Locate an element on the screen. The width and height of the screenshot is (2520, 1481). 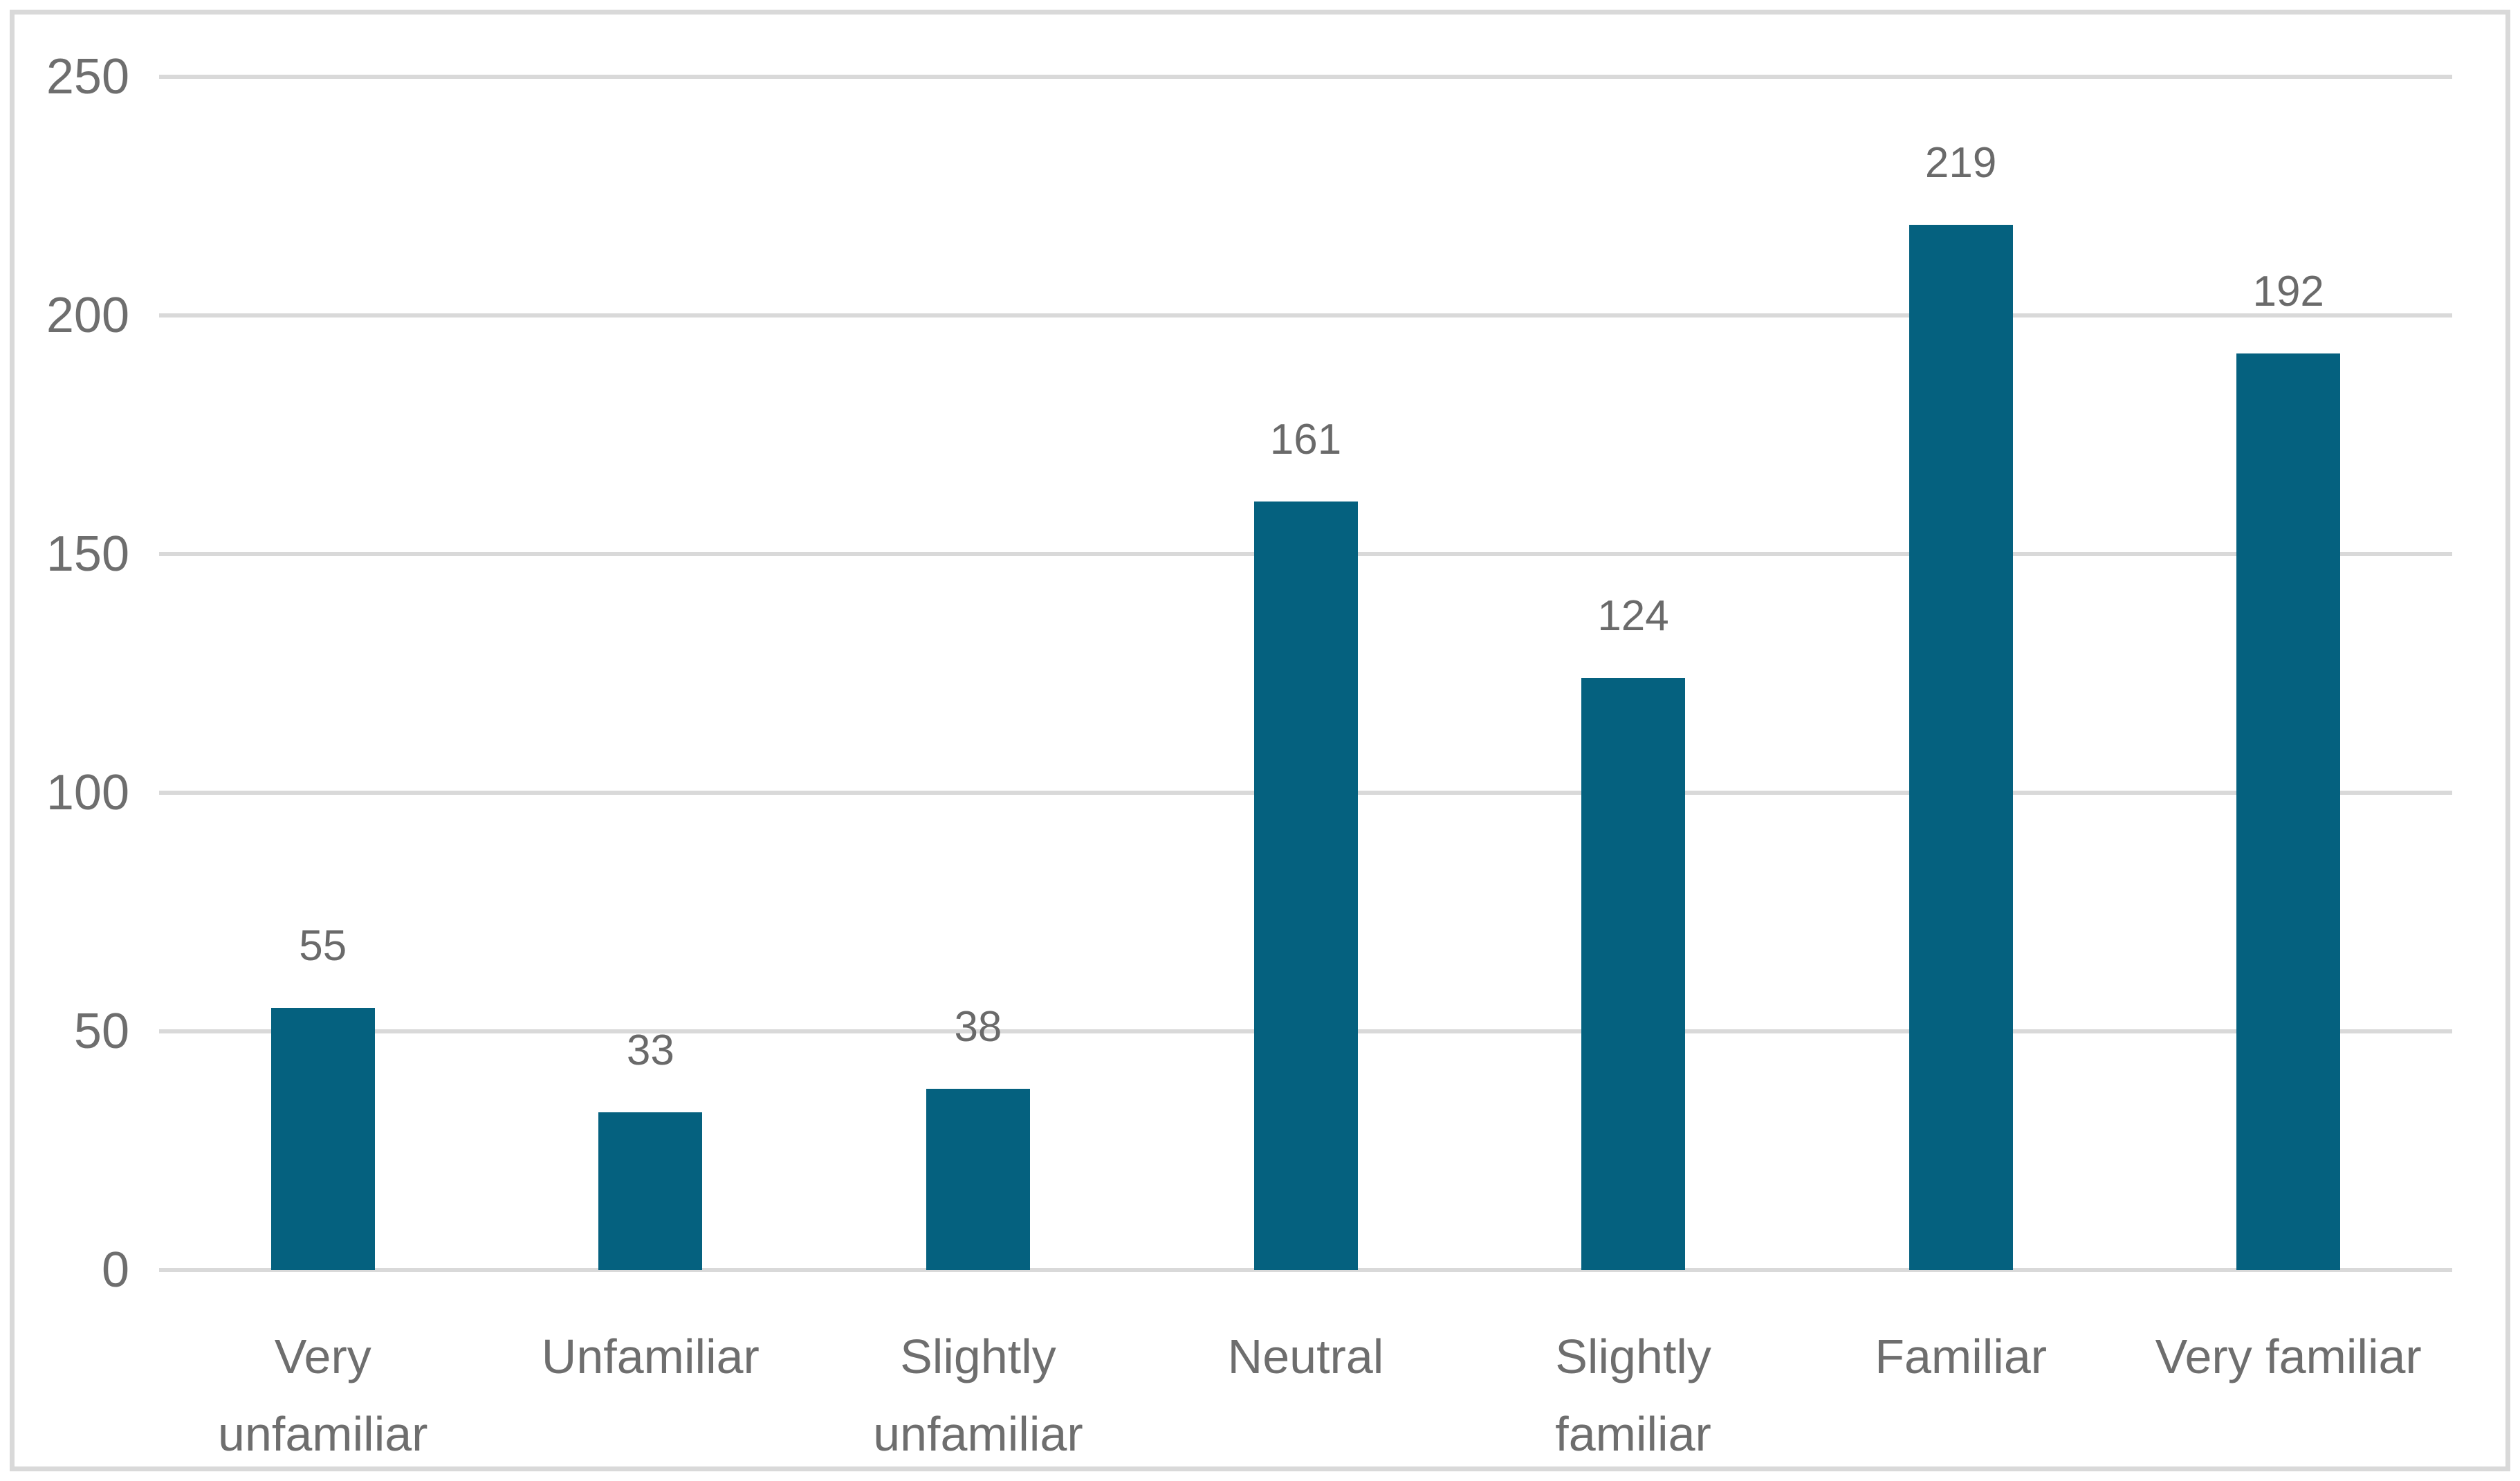
category-label: Neutral is located at coordinates (1305, 1356).